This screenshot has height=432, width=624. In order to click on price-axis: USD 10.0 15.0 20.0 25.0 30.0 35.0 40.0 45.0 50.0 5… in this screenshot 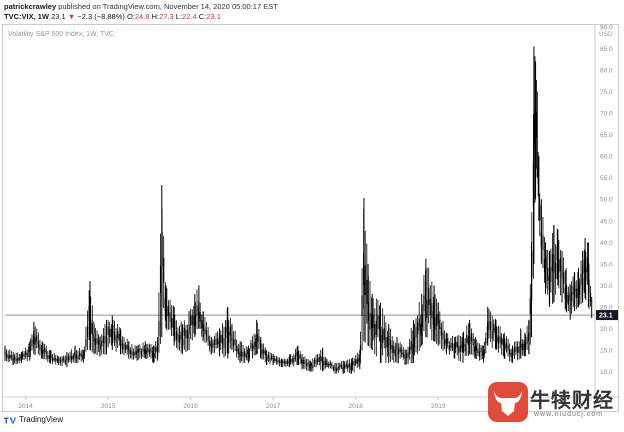, I will do `click(606, 219)`.